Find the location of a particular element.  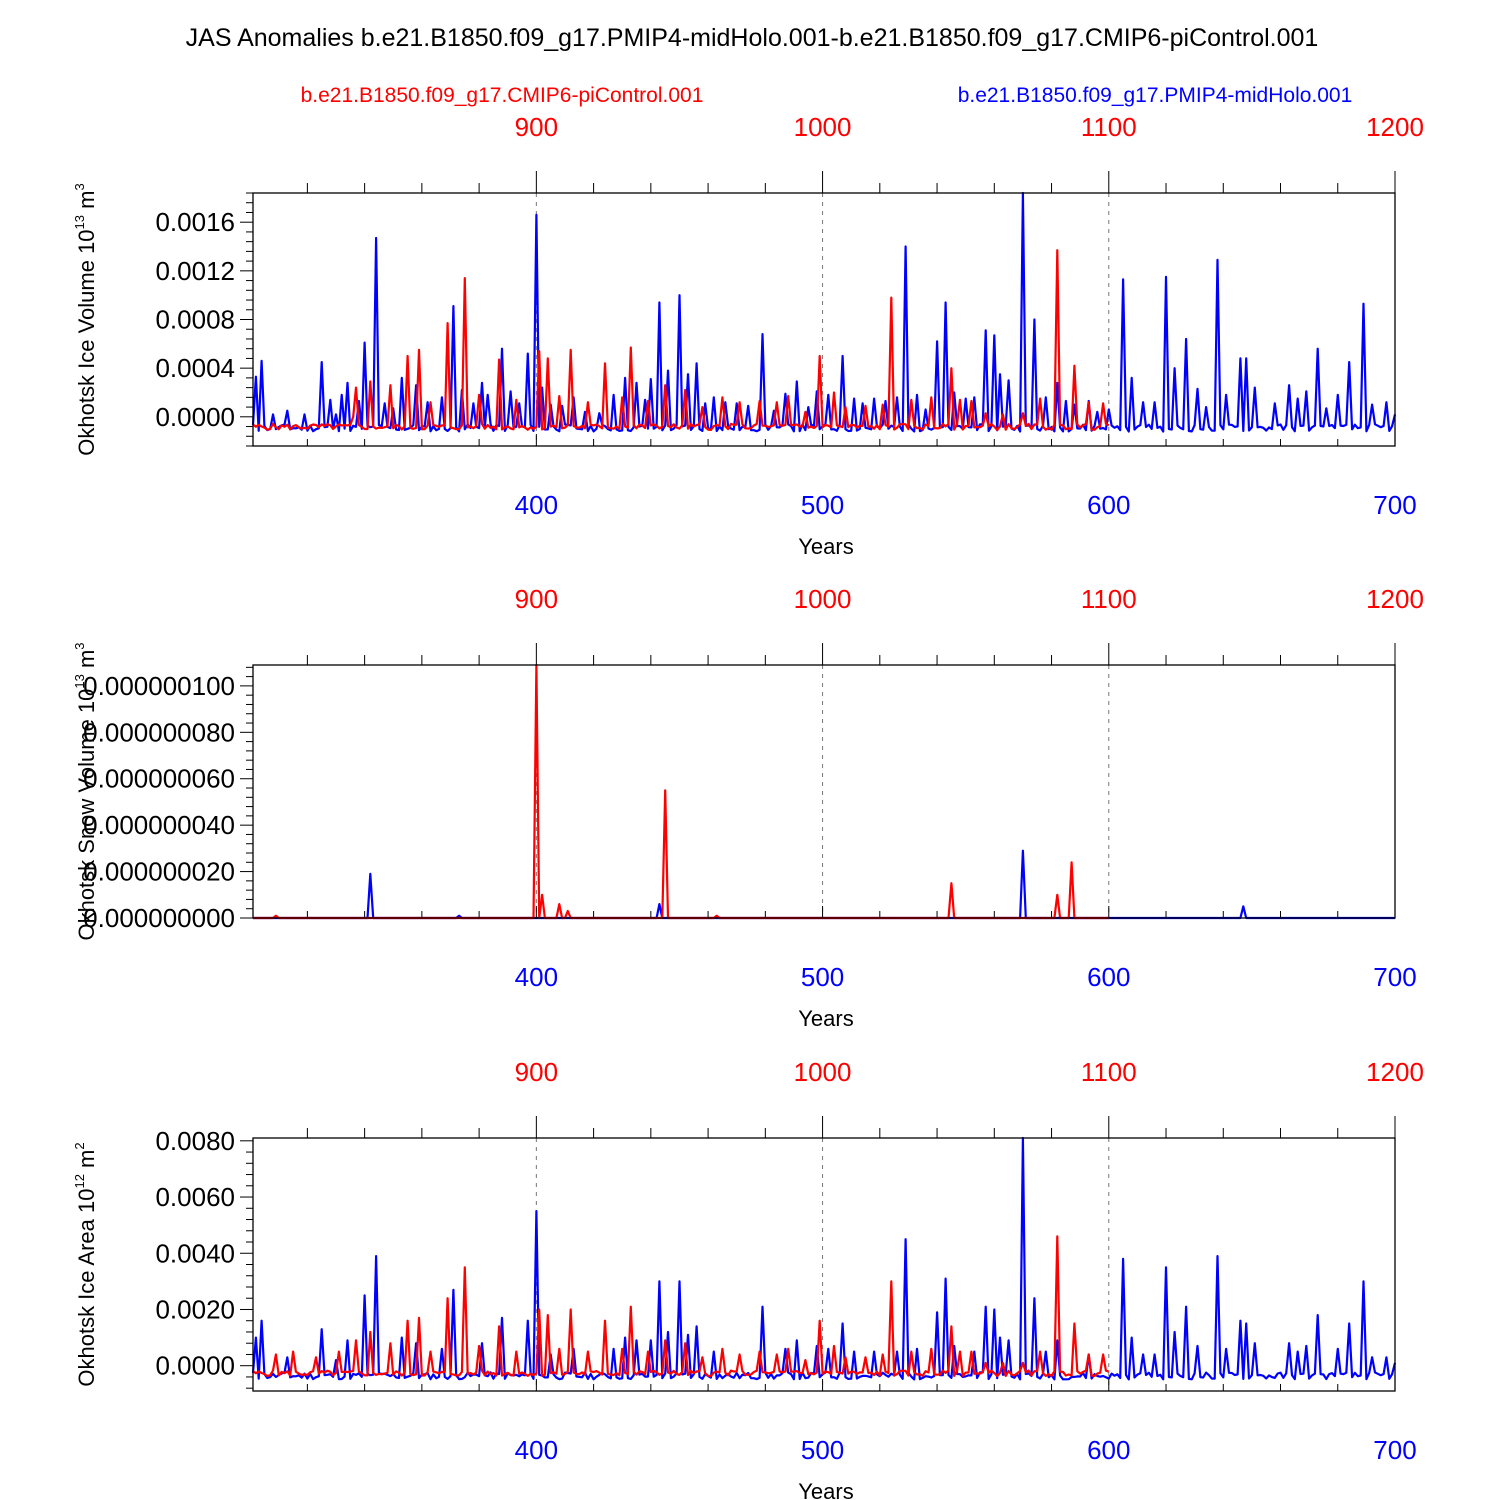

y-axis-label: Okhotsk Snow Volume 1013 m3 is located at coordinates (85, 791).